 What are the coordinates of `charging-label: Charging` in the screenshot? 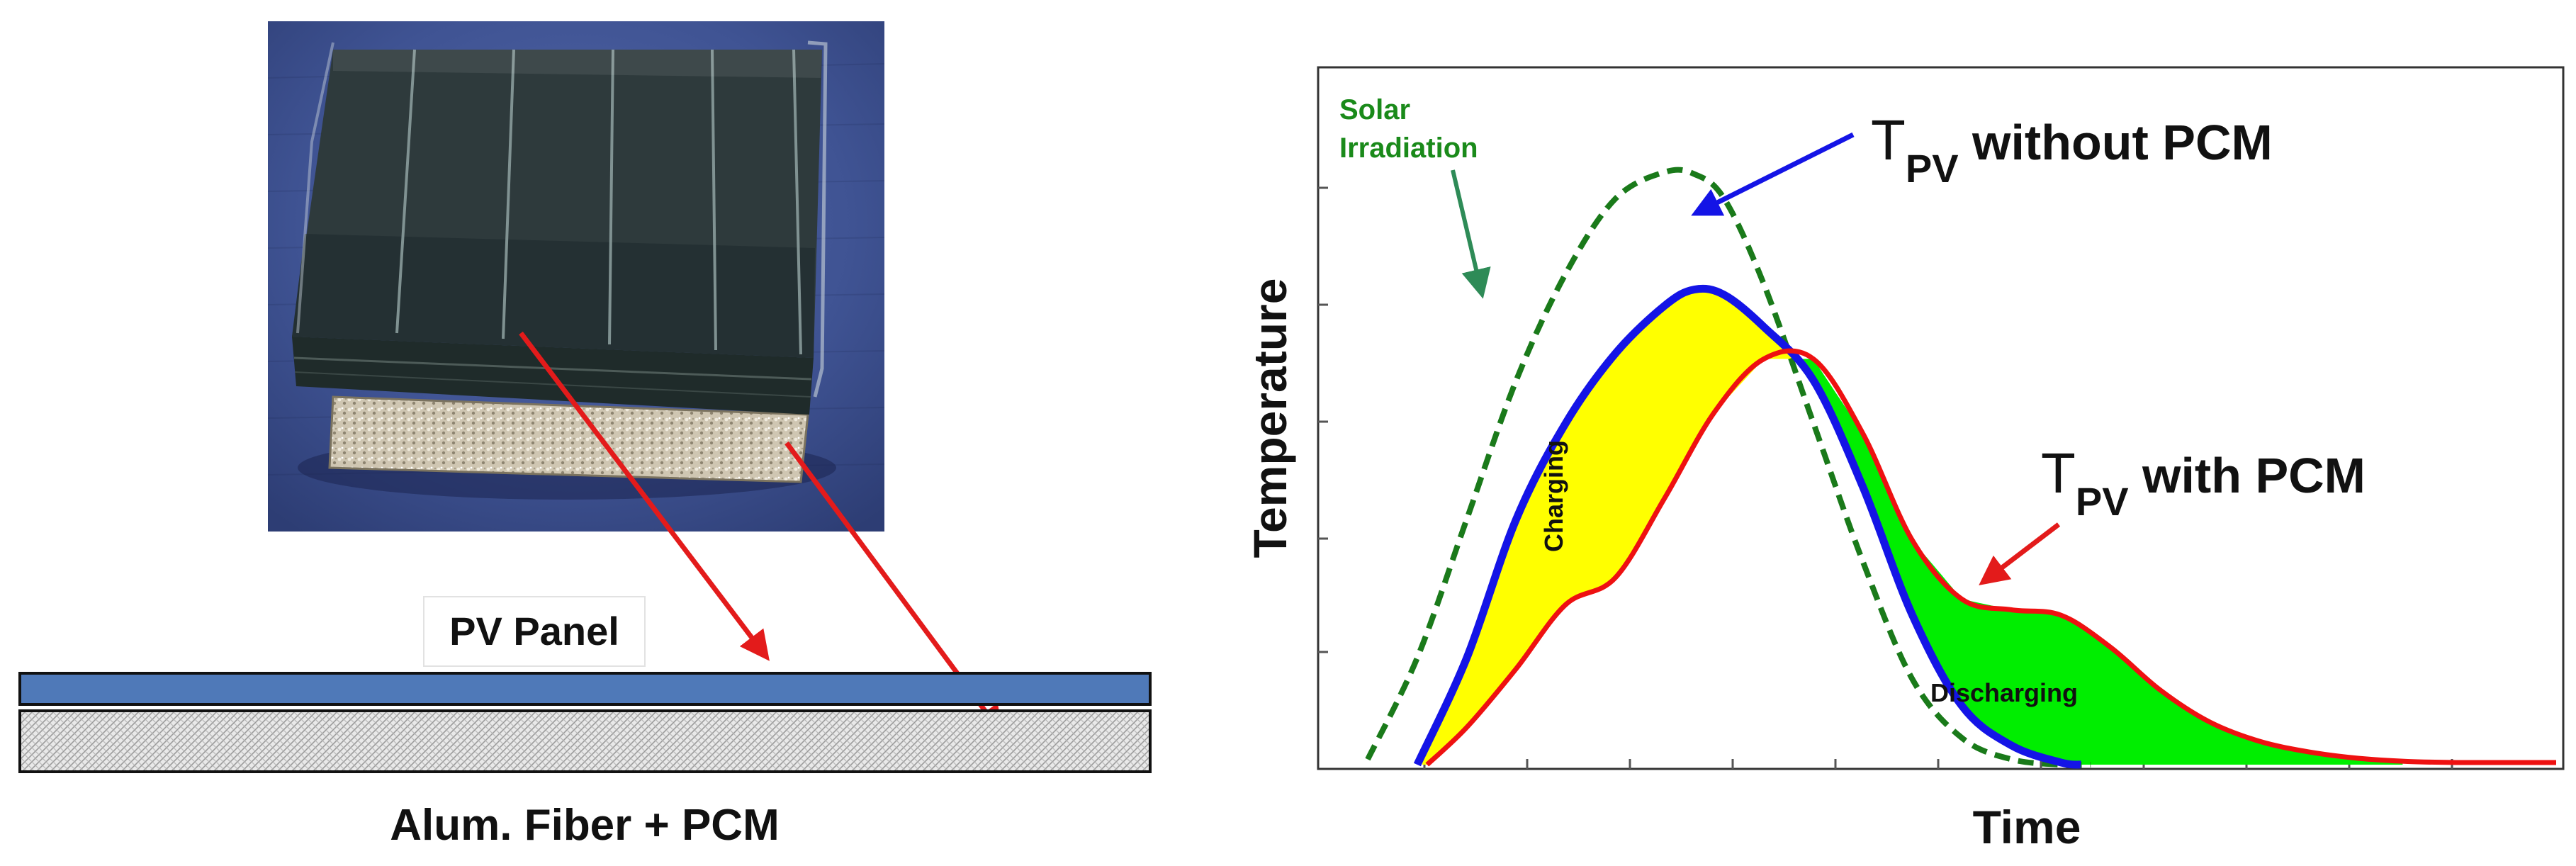 It's located at (1553, 496).